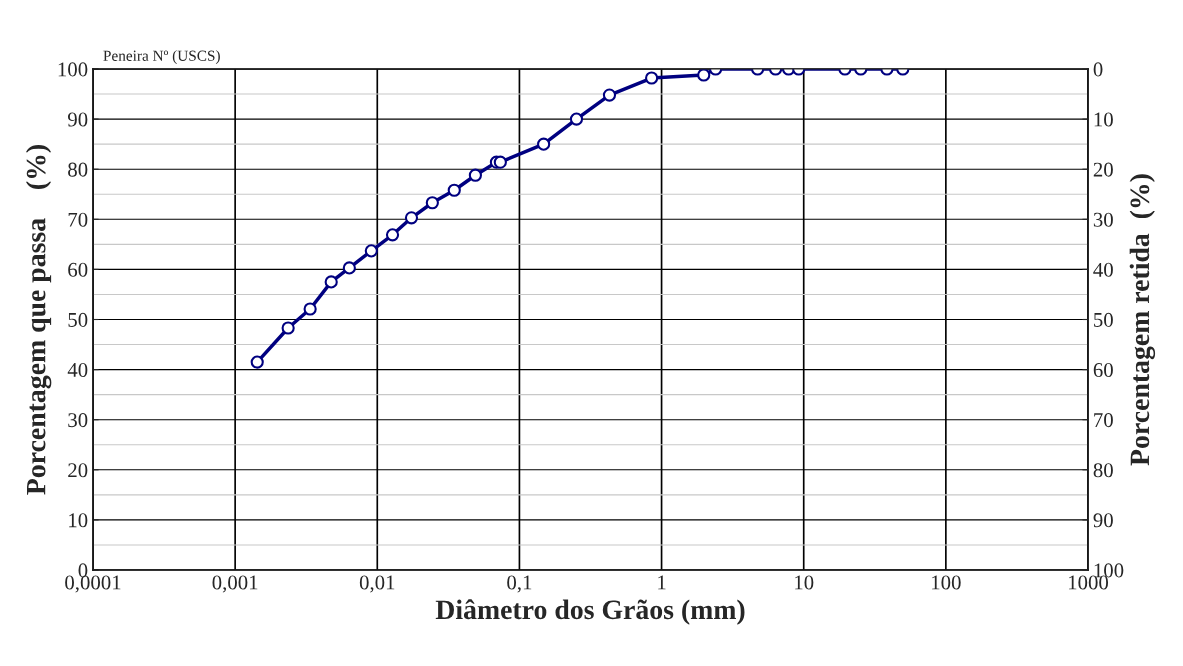 Image resolution: width=1183 pixels, height=666 pixels. What do you see at coordinates (77, 119) in the screenshot?
I see `y-tick-label: 90` at bounding box center [77, 119].